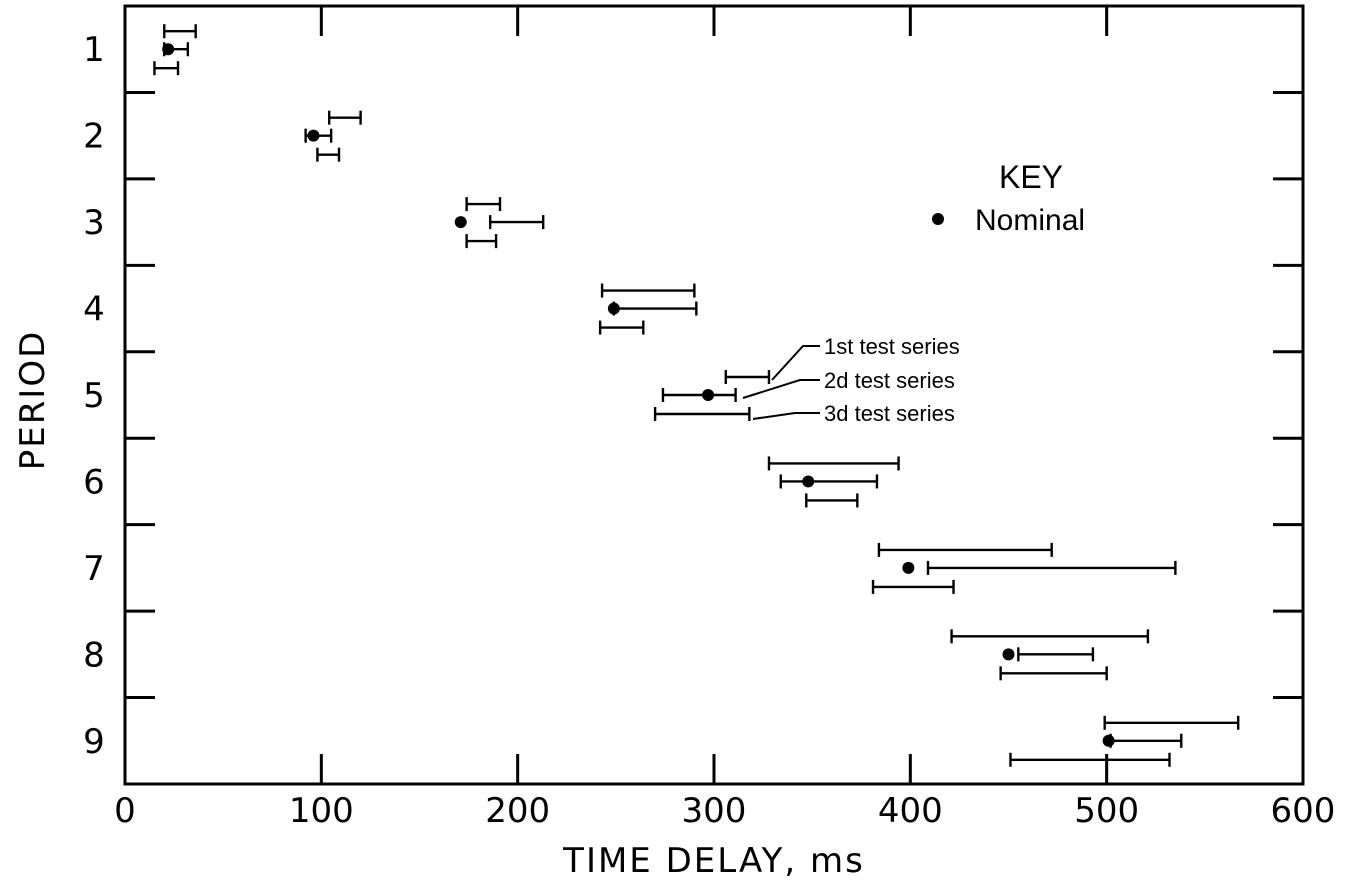  What do you see at coordinates (713, 861) in the screenshot?
I see `x-axis-title: TIME DELAY, ms` at bounding box center [713, 861].